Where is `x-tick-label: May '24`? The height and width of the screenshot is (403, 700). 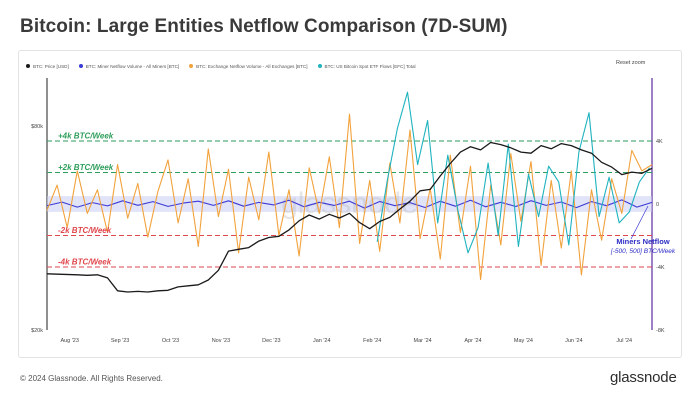 x-tick-label: May '24 is located at coordinates (523, 341).